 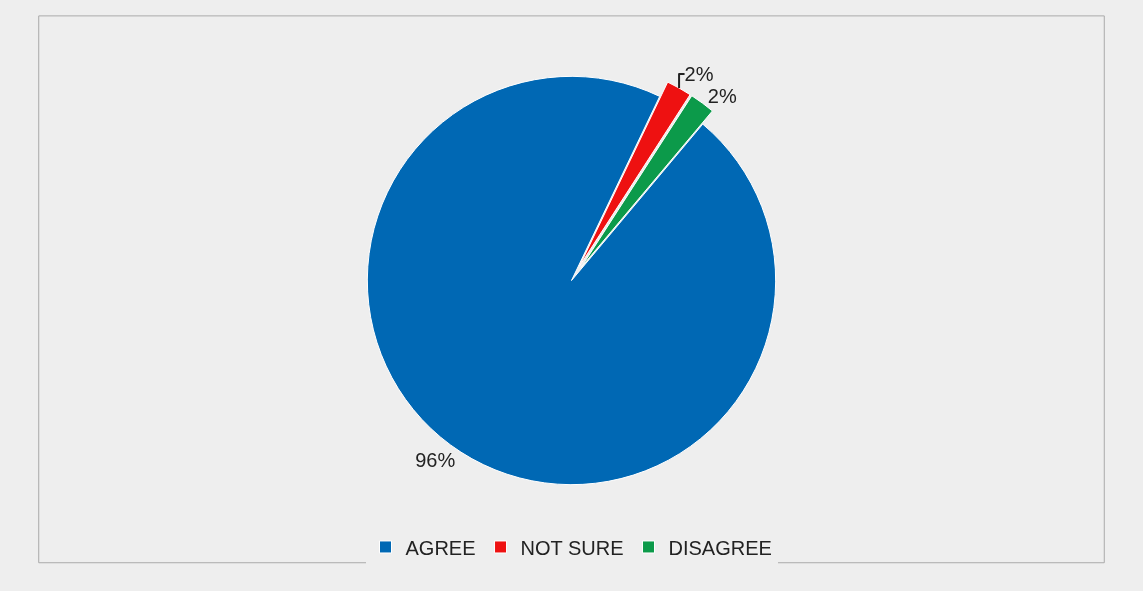 I want to click on legend-label: DISAGREE, so click(x=720, y=547).